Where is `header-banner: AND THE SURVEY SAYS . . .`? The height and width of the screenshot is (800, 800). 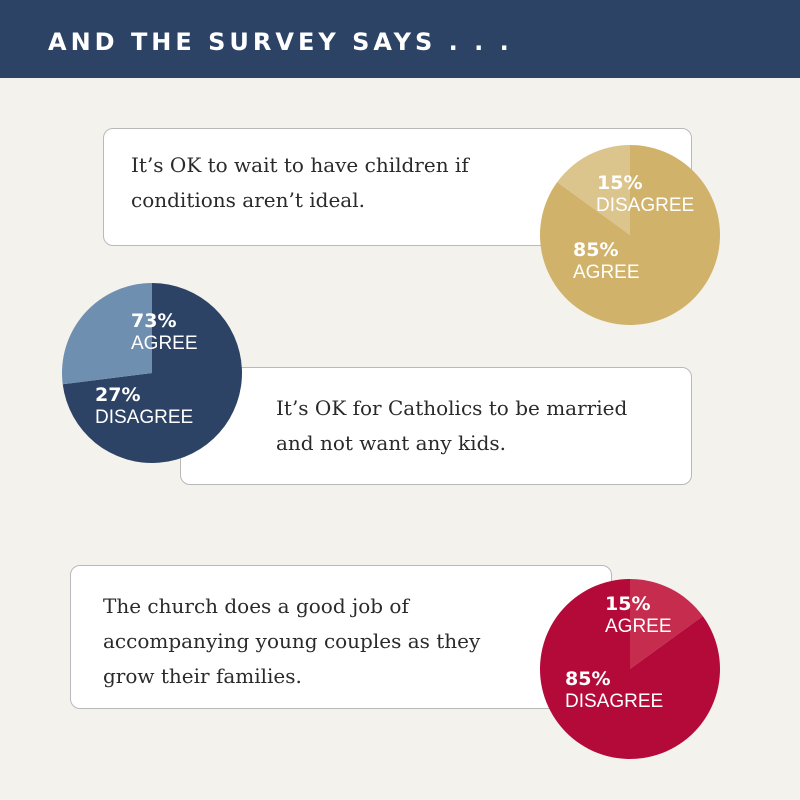
header-banner: AND THE SURVEY SAYS . . . is located at coordinates (400, 39).